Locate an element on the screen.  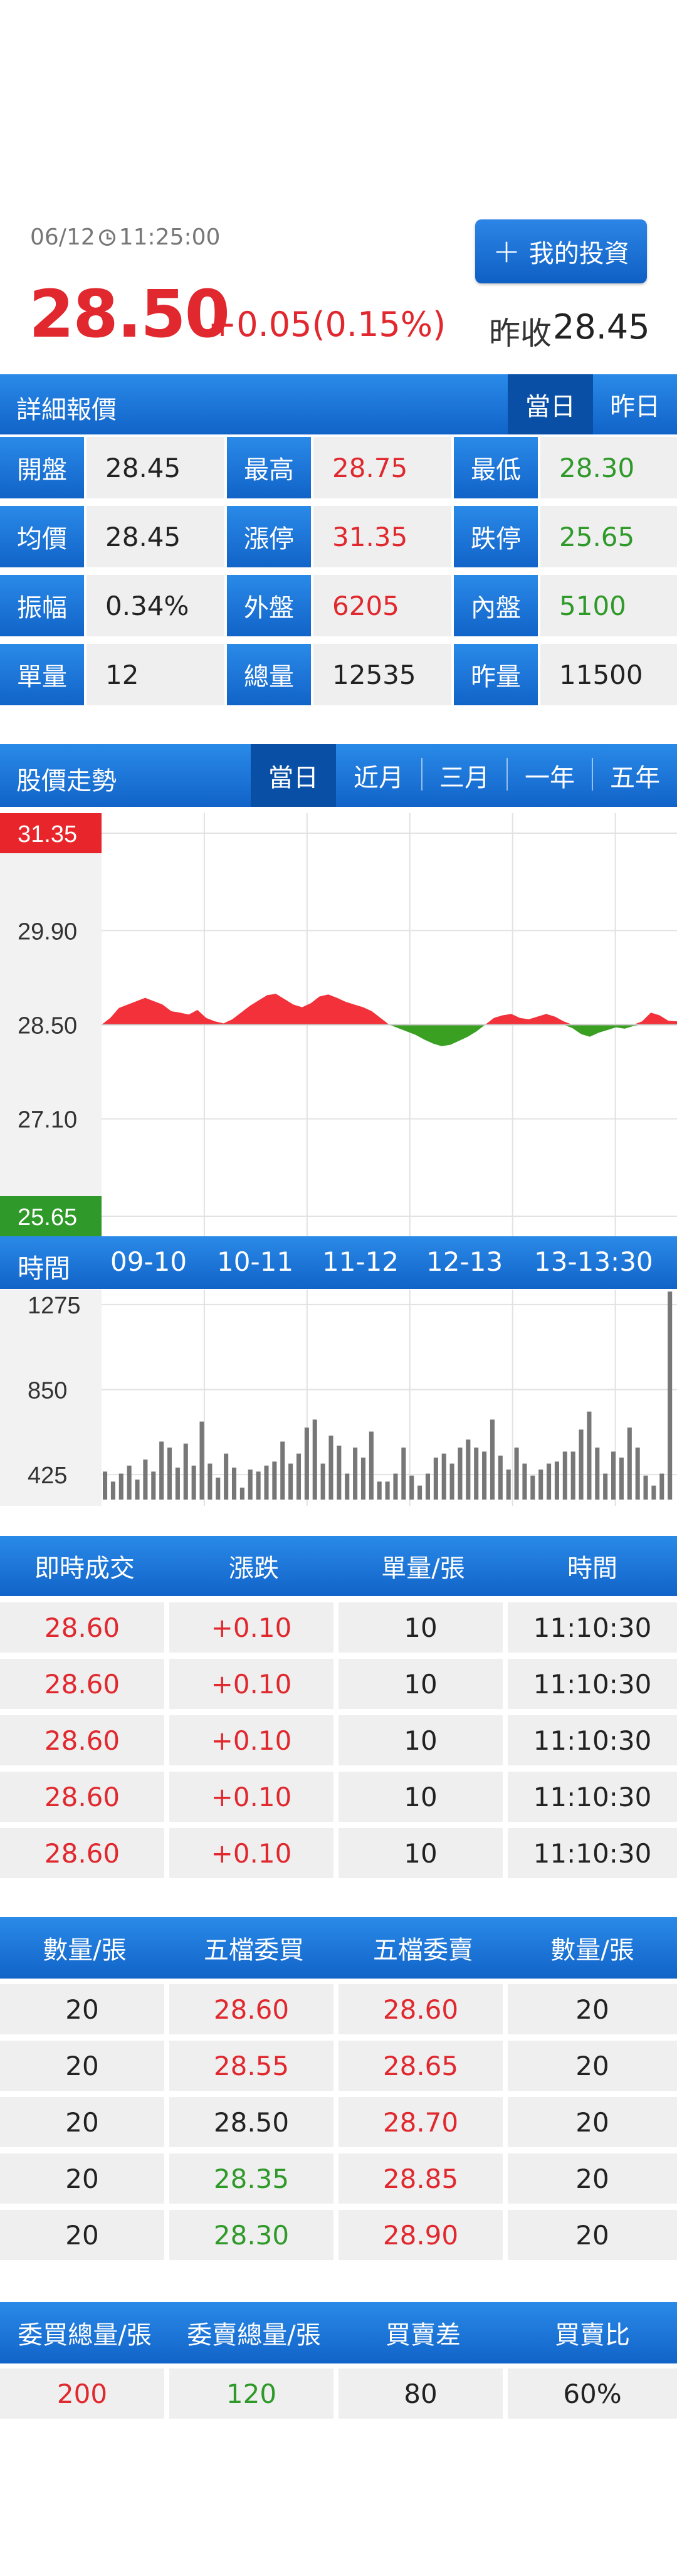
table-cell: 28.65 is located at coordinates (420, 2066).